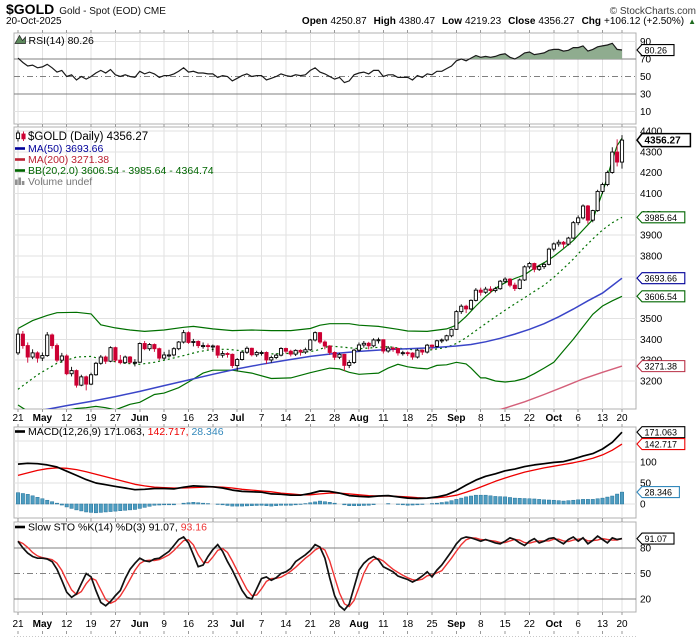  Describe the element at coordinates (651, 257) in the screenshot. I see `price-axis-label: 3800` at that location.